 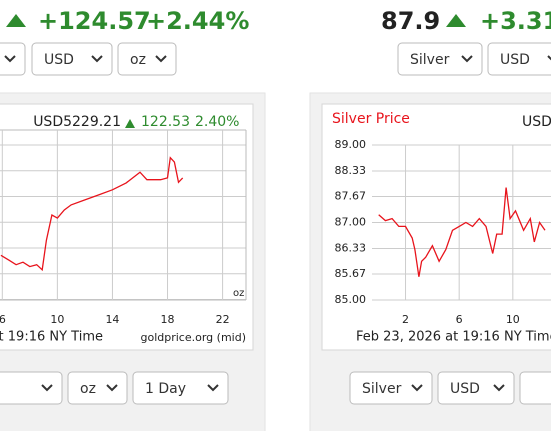 I want to click on silver-footer: Feb 23, 2026 at 19:16 NY Time, so click(x=453, y=337).